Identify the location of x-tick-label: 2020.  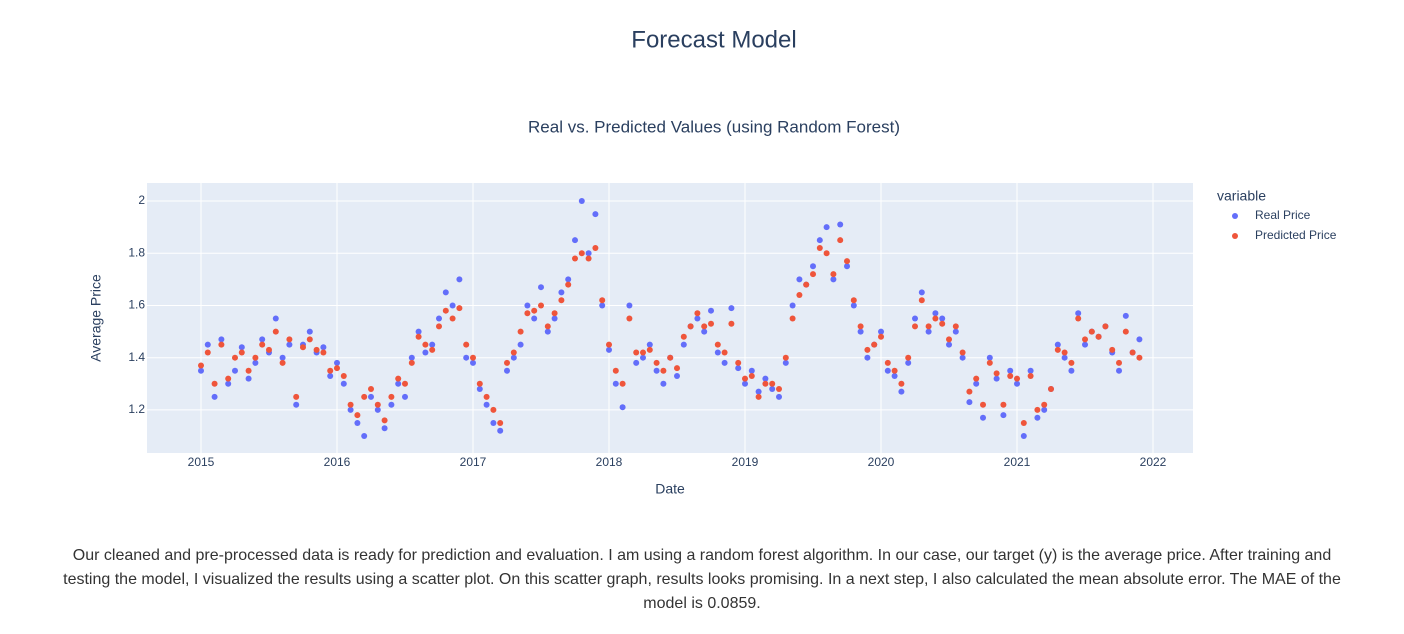
(881, 462).